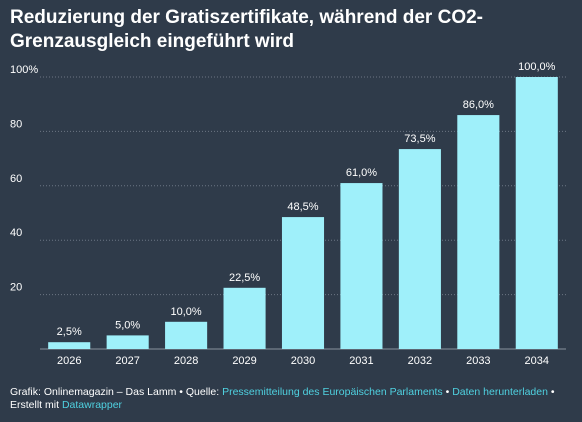  What do you see at coordinates (92, 405) in the screenshot?
I see `datawrapper-link: Datawrapper` at bounding box center [92, 405].